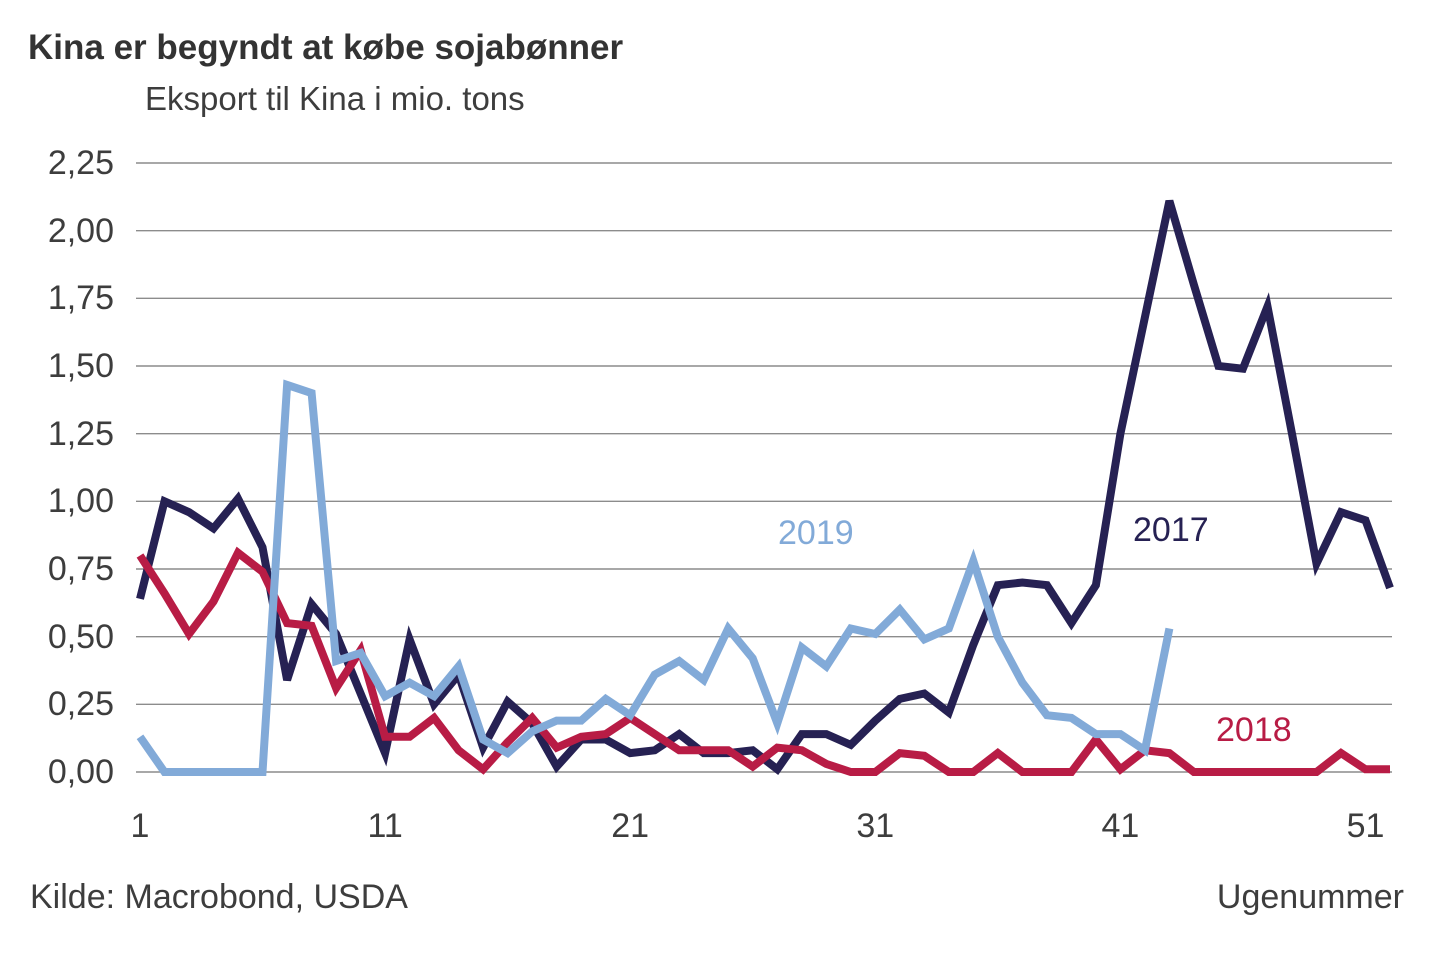  Describe the element at coordinates (1310, 897) in the screenshot. I see `x-axis-title: Ugenummer` at that location.